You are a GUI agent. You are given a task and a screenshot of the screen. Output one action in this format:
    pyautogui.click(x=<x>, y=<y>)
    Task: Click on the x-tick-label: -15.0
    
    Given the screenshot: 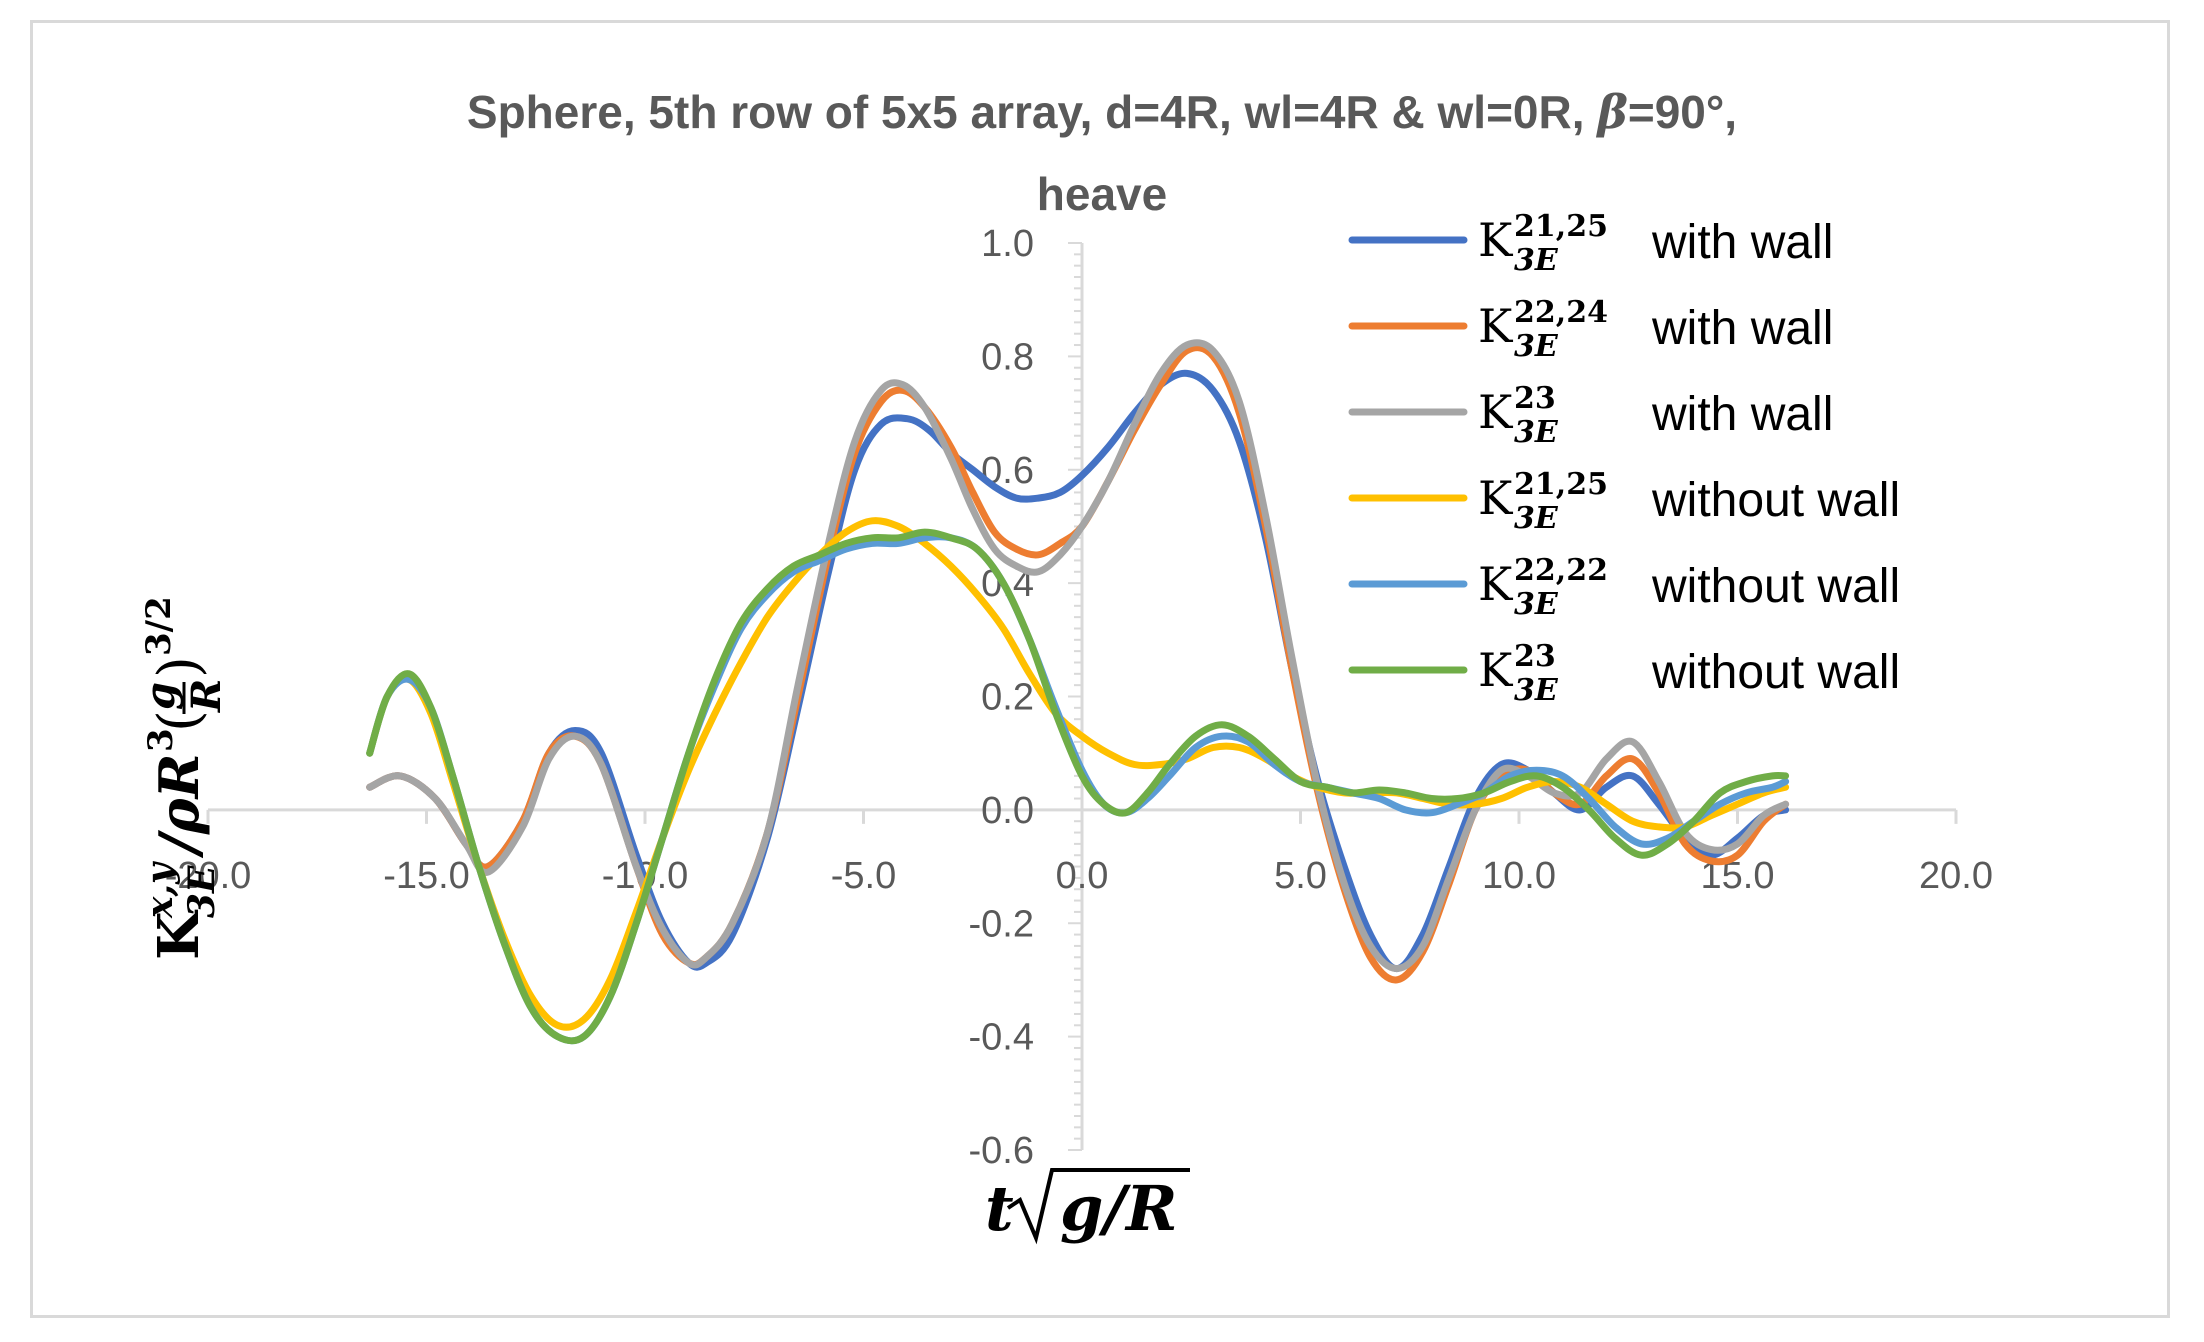 What is the action you would take?
    pyautogui.click(x=426, y=876)
    